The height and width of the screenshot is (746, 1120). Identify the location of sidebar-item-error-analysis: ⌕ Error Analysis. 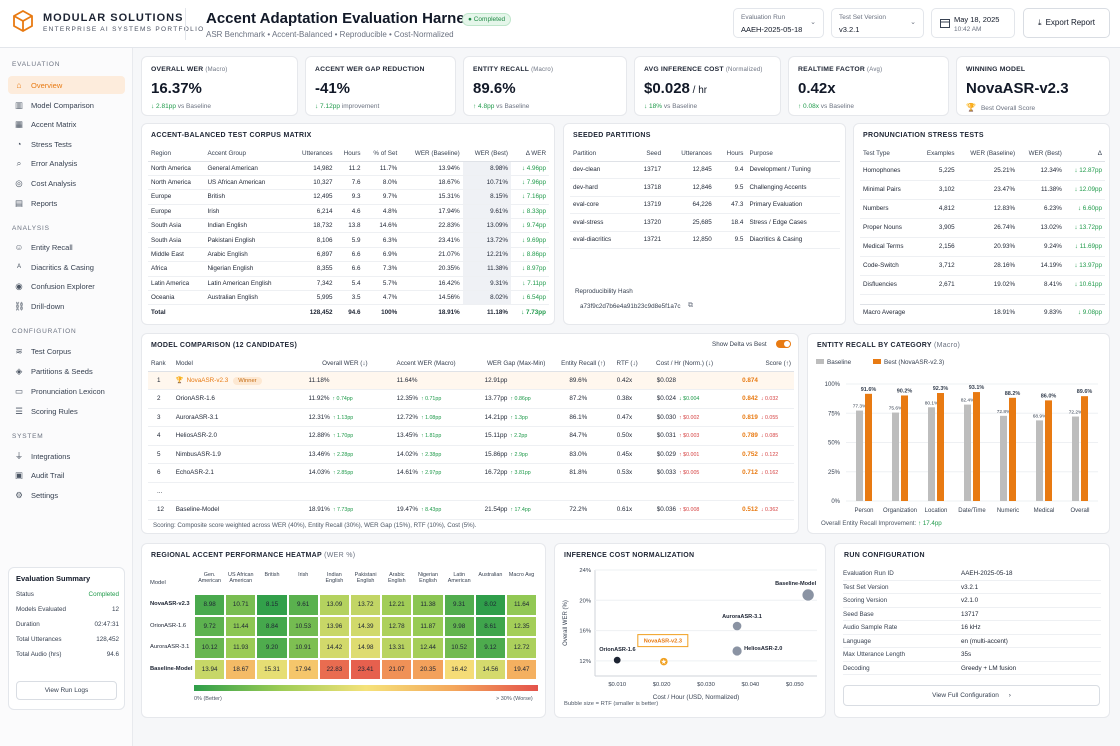
(66, 163).